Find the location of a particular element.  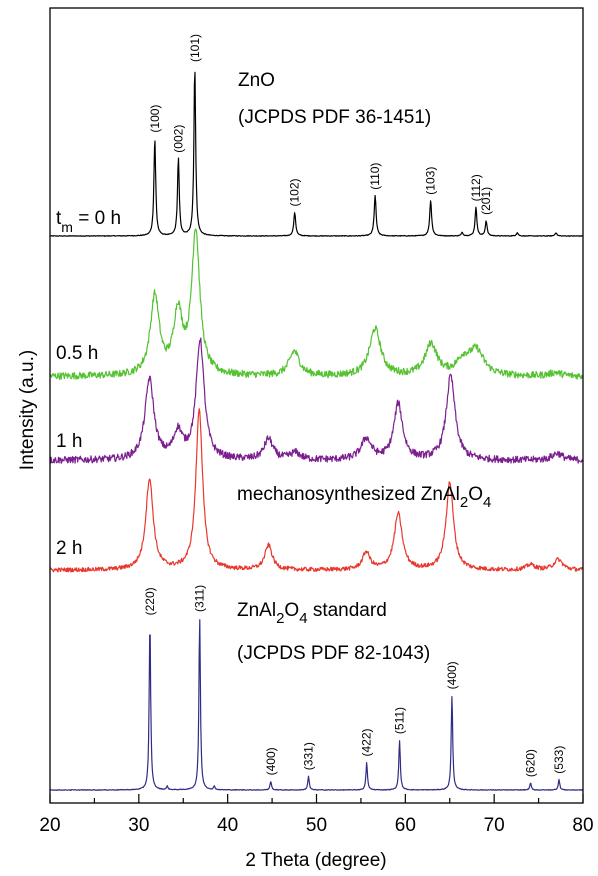

peak-label-zno-5: (103) is located at coordinates (431, 181).